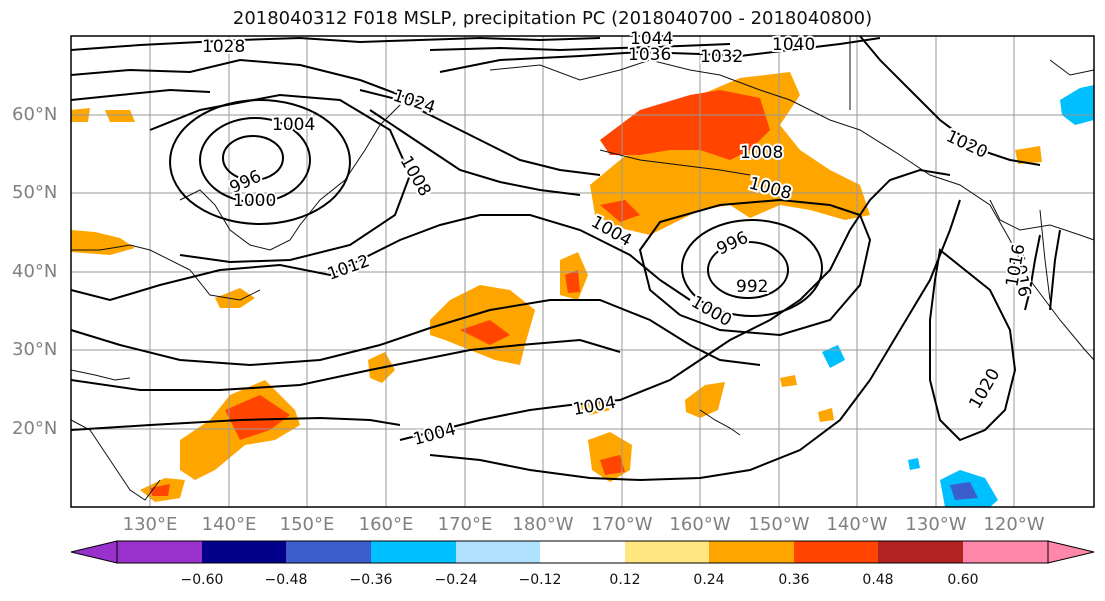 The height and width of the screenshot is (601, 1105). I want to click on colorbar-tick-label: −0.12, so click(540, 580).